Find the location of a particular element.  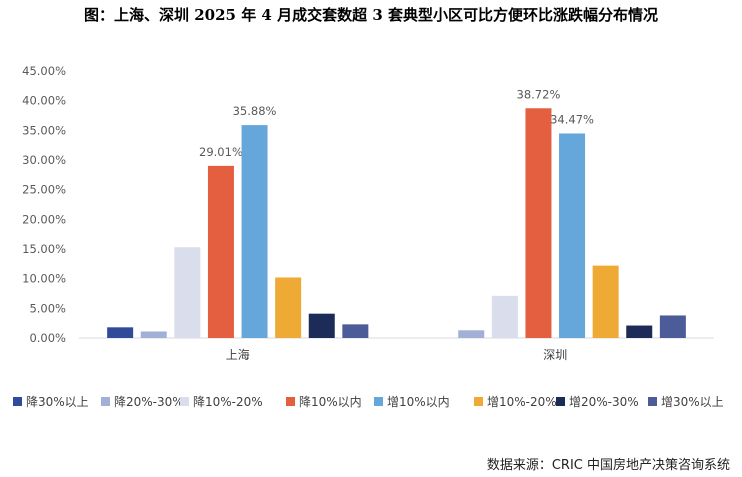

y-tick-label: 30.00% is located at coordinates (44, 160).